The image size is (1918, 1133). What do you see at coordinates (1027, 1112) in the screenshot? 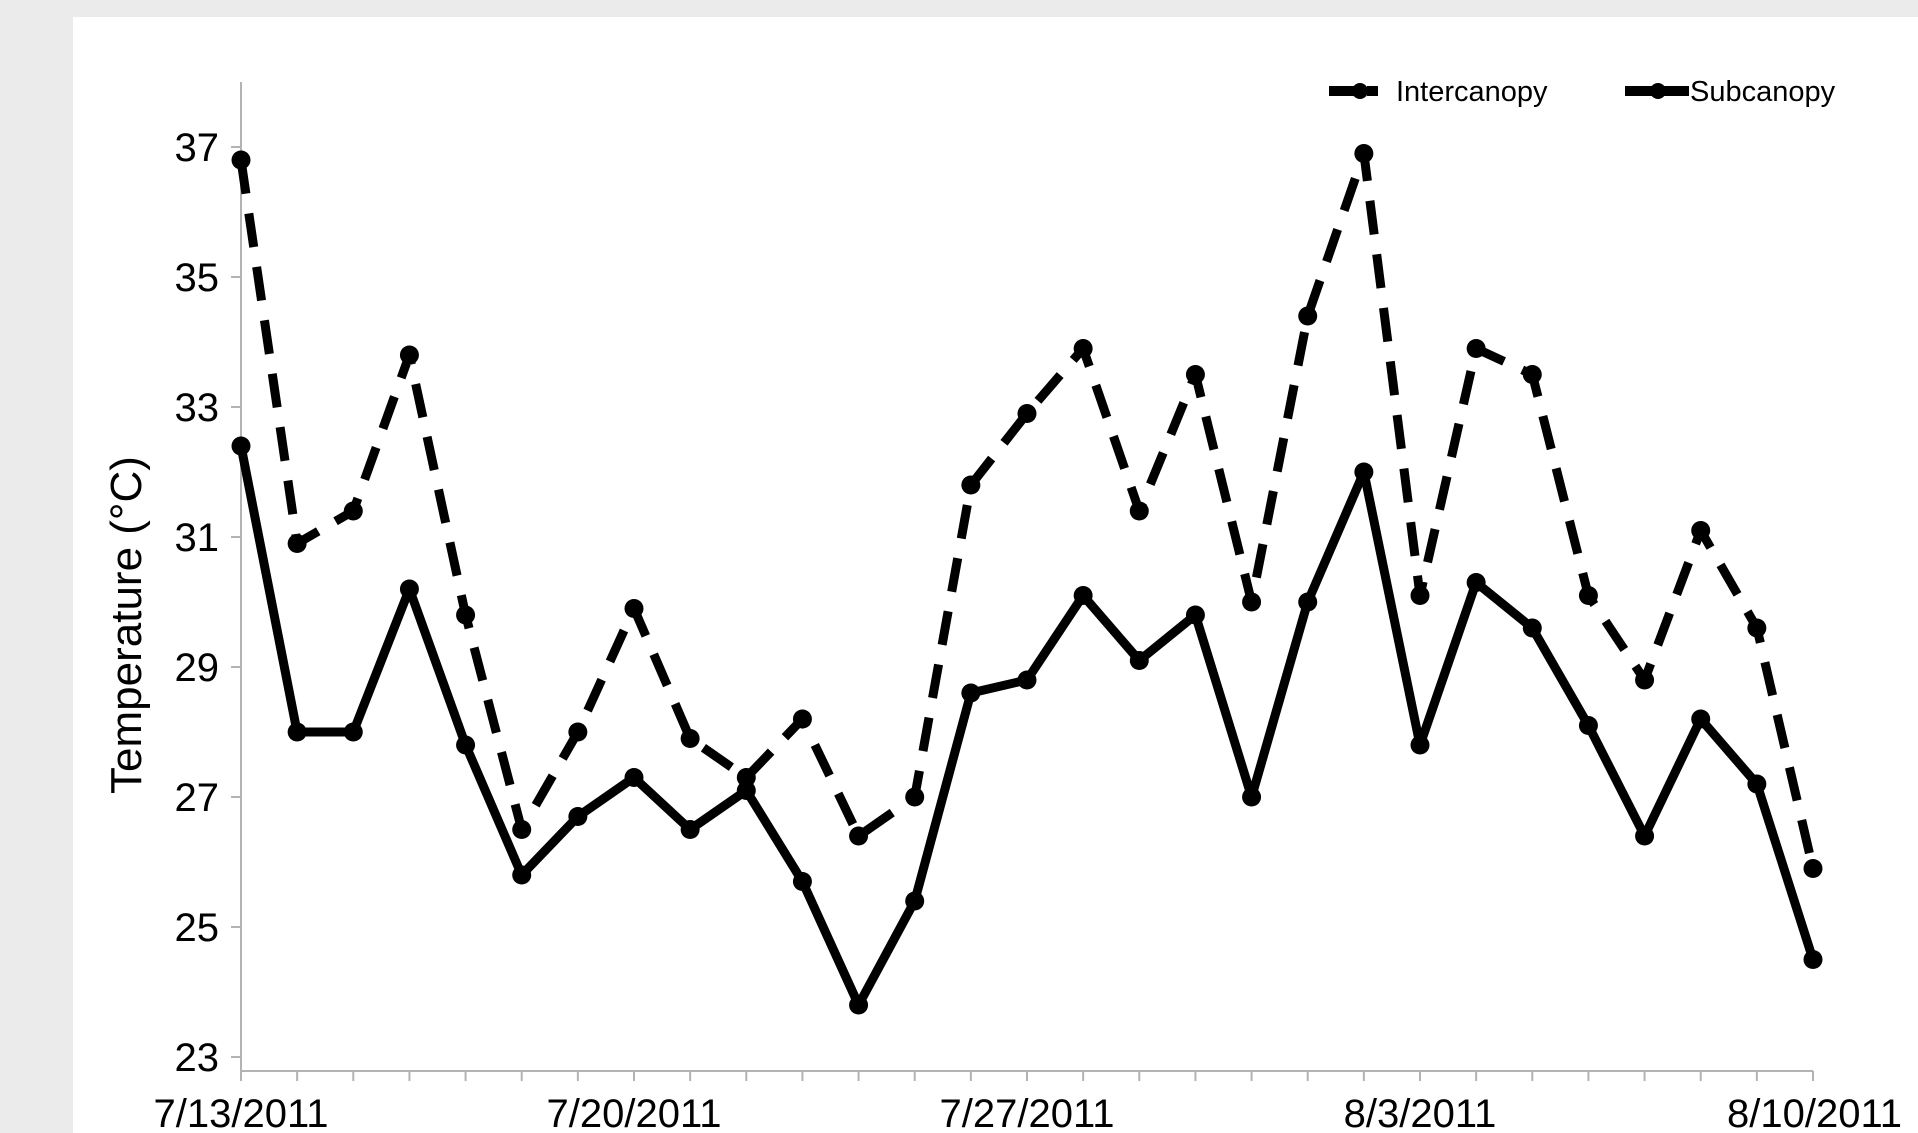
I see `x-tick-label: 7/27/2011` at bounding box center [1027, 1112].